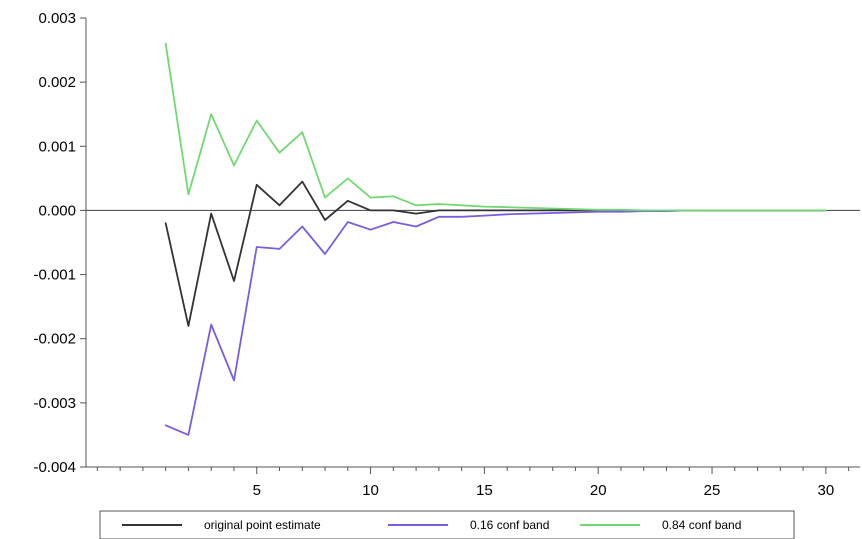 The height and width of the screenshot is (539, 862). What do you see at coordinates (473, 483) in the screenshot?
I see `x-axis-ticks: 5 10 15 20 25 30` at bounding box center [473, 483].